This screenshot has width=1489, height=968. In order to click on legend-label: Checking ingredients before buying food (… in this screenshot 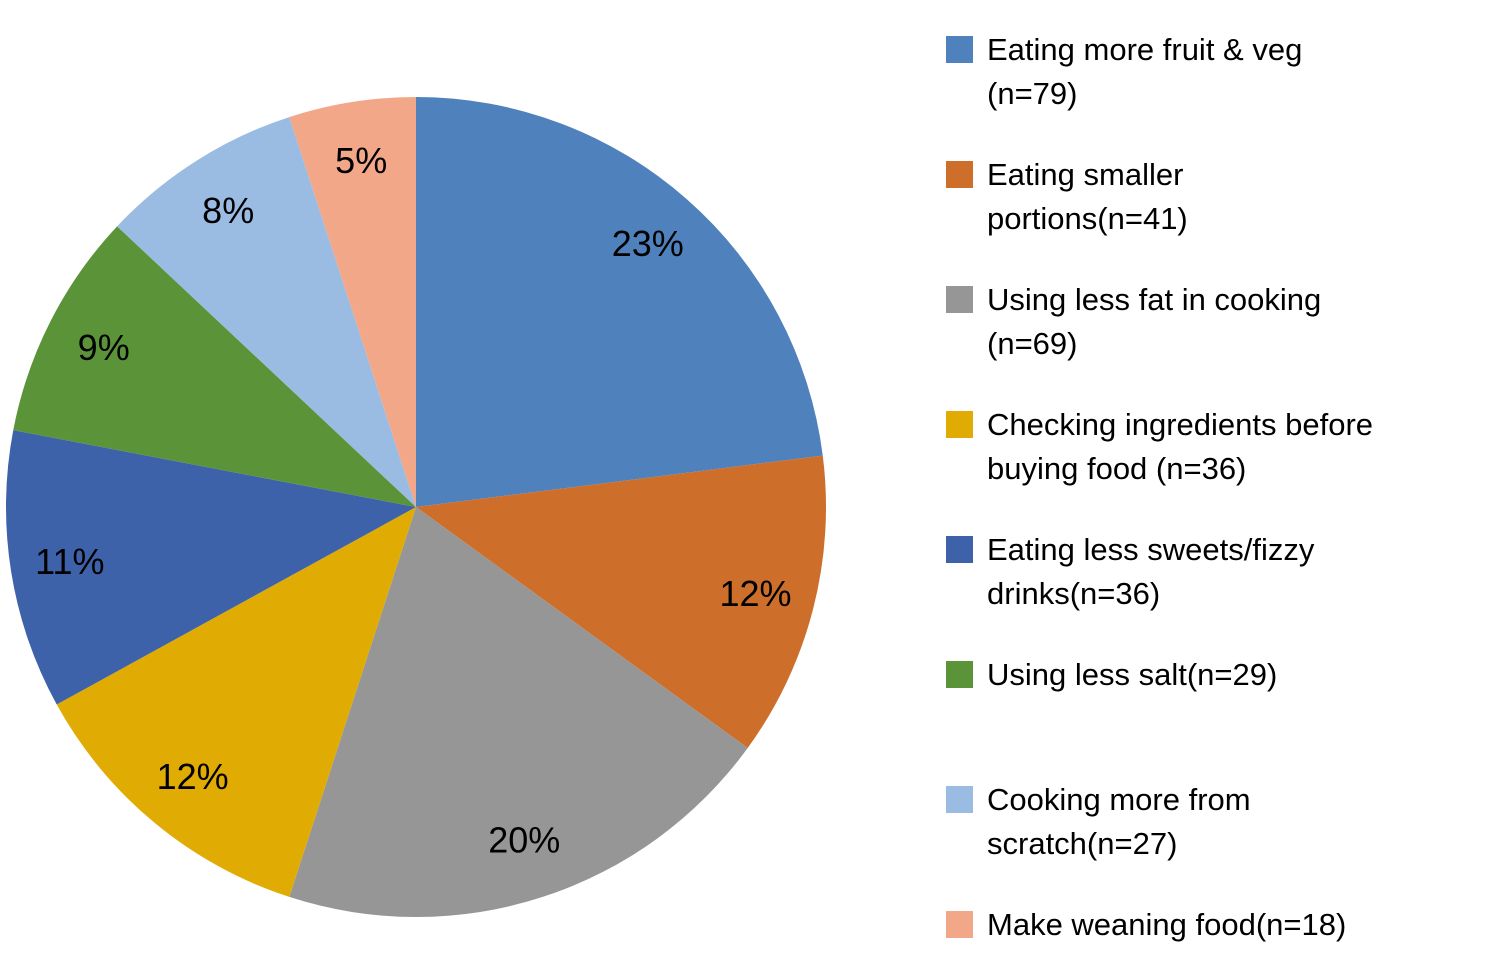, I will do `click(1180, 446)`.